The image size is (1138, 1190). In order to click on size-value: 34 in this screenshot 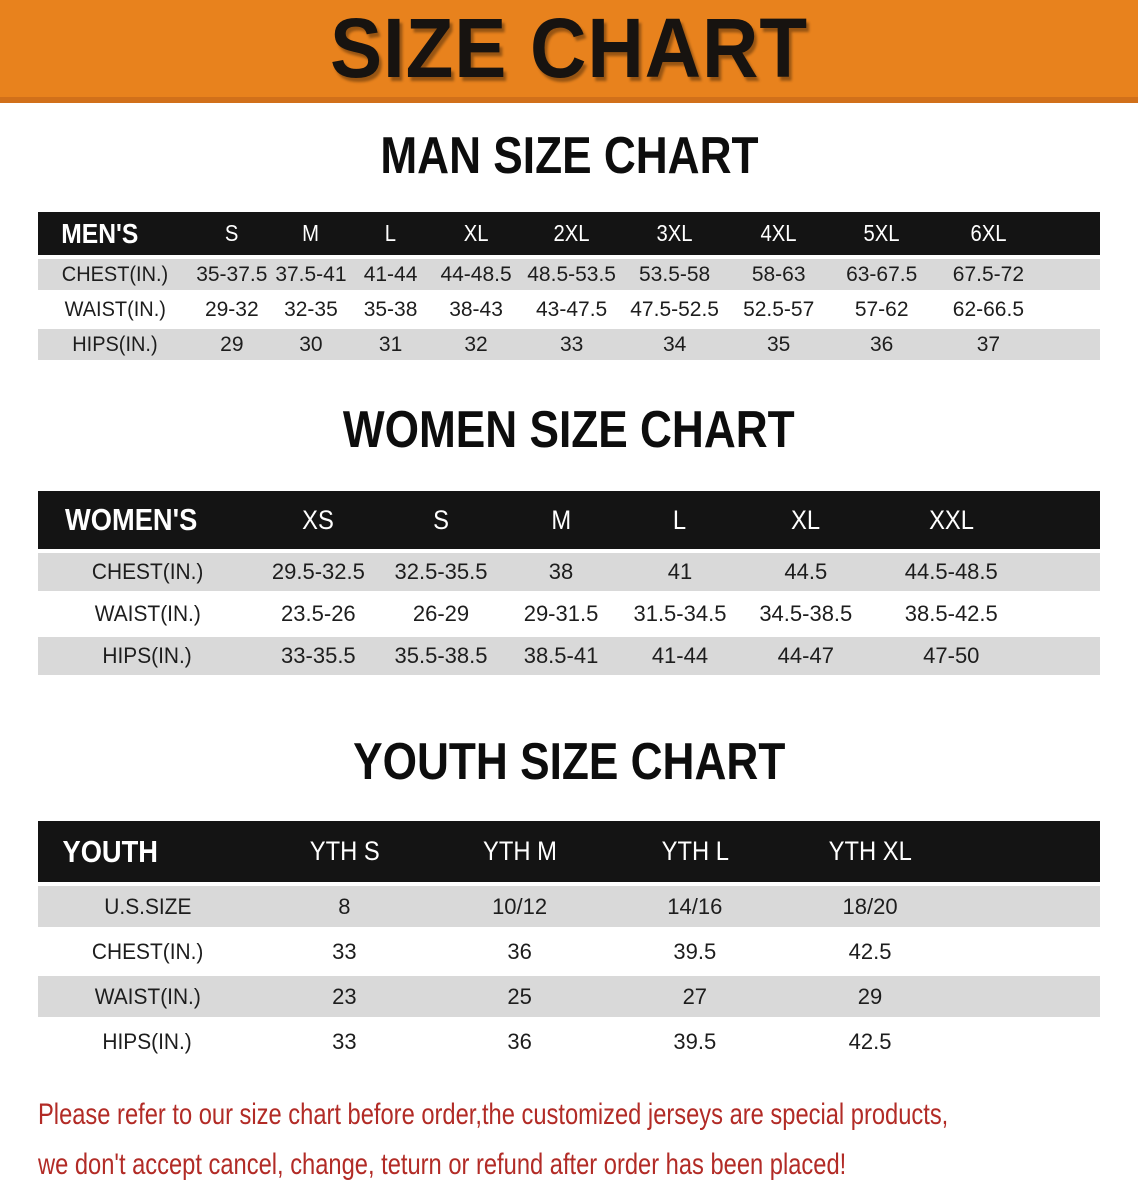, I will do `click(675, 344)`.